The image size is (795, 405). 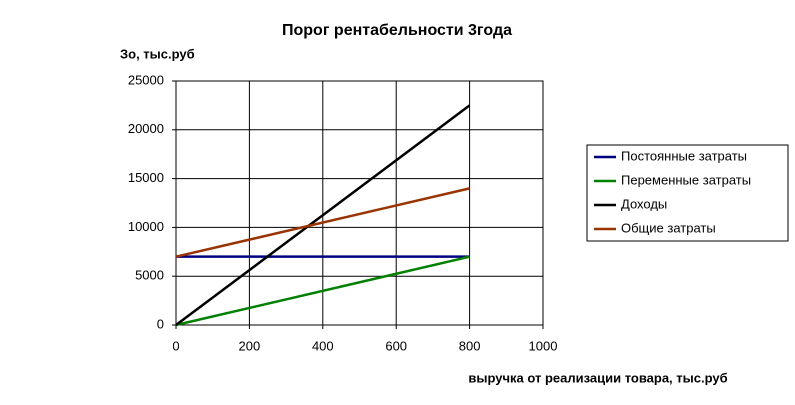 What do you see at coordinates (644, 203) in the screenshot?
I see `legend-label: Доходы` at bounding box center [644, 203].